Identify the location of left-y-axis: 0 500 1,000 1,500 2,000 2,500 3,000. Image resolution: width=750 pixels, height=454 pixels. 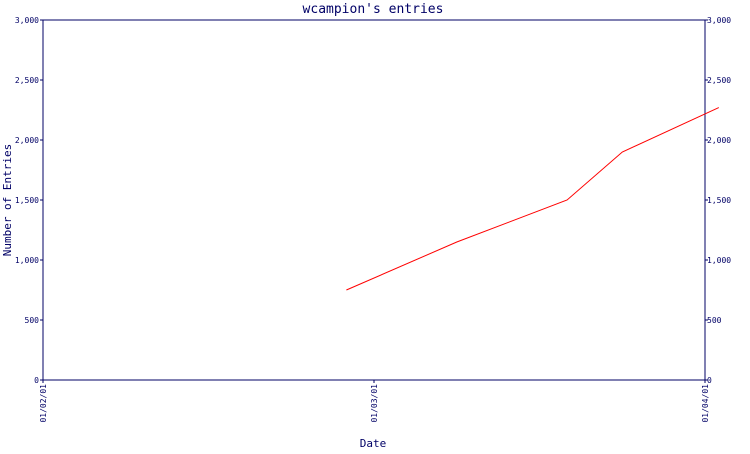
(29, 200).